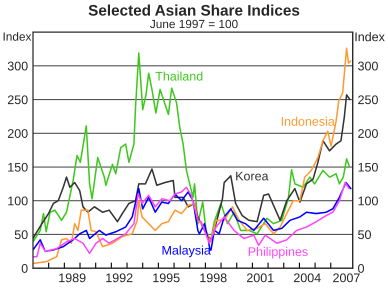  Describe the element at coordinates (370, 37) in the screenshot. I see `y2-axis-title: Index` at that location.